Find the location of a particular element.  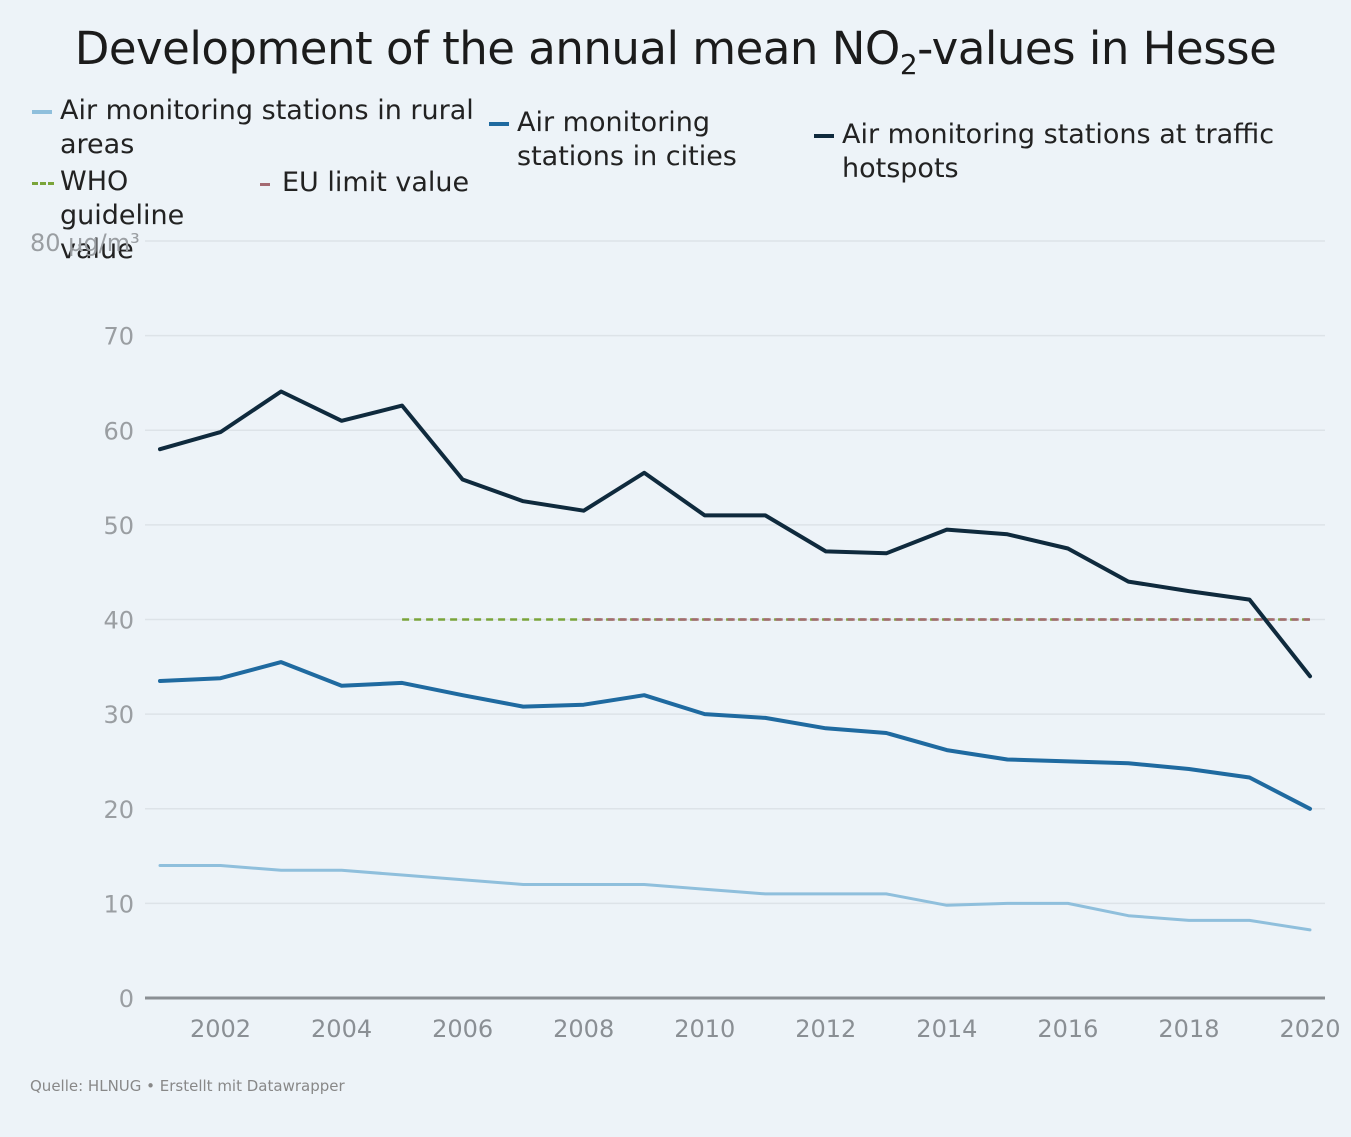

legend-label-cities: Air monitoring stations in cities is located at coordinates (627, 139).